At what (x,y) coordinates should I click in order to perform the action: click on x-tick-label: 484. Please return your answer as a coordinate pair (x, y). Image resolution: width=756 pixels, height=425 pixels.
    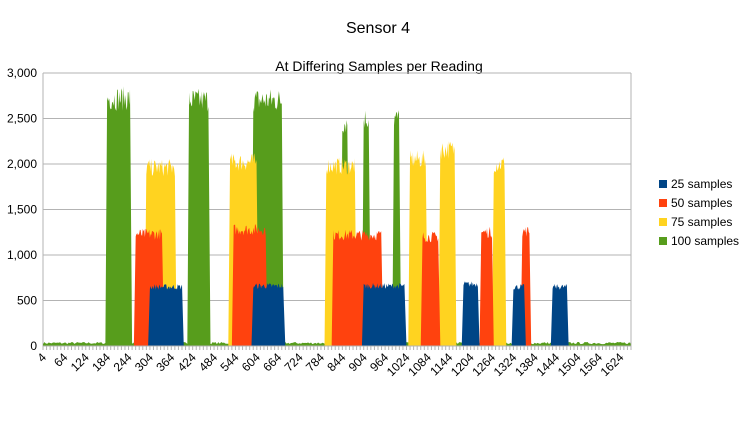
    Looking at the image, I should click on (208, 362).